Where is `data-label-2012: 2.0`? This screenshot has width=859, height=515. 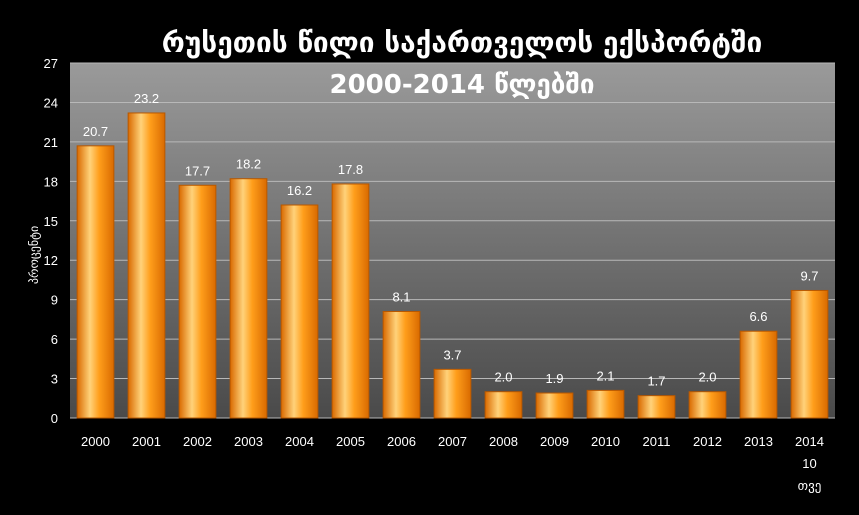
data-label-2012: 2.0 is located at coordinates (707, 377).